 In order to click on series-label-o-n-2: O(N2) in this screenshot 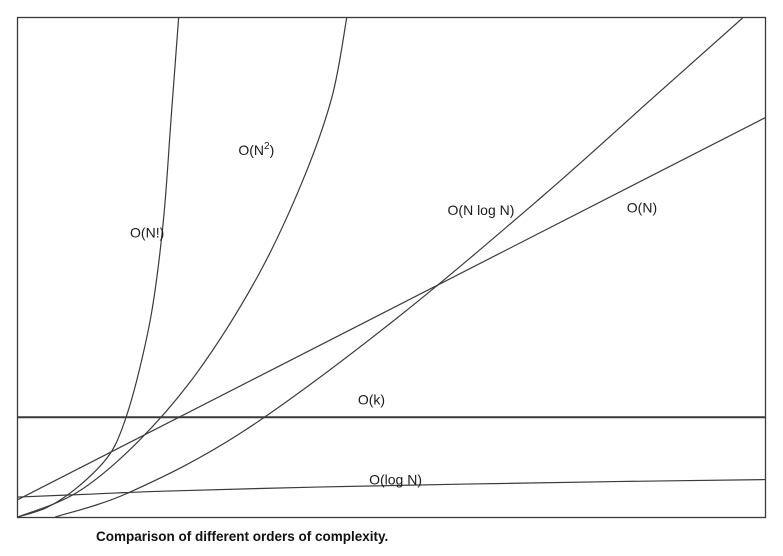, I will do `click(256, 149)`.